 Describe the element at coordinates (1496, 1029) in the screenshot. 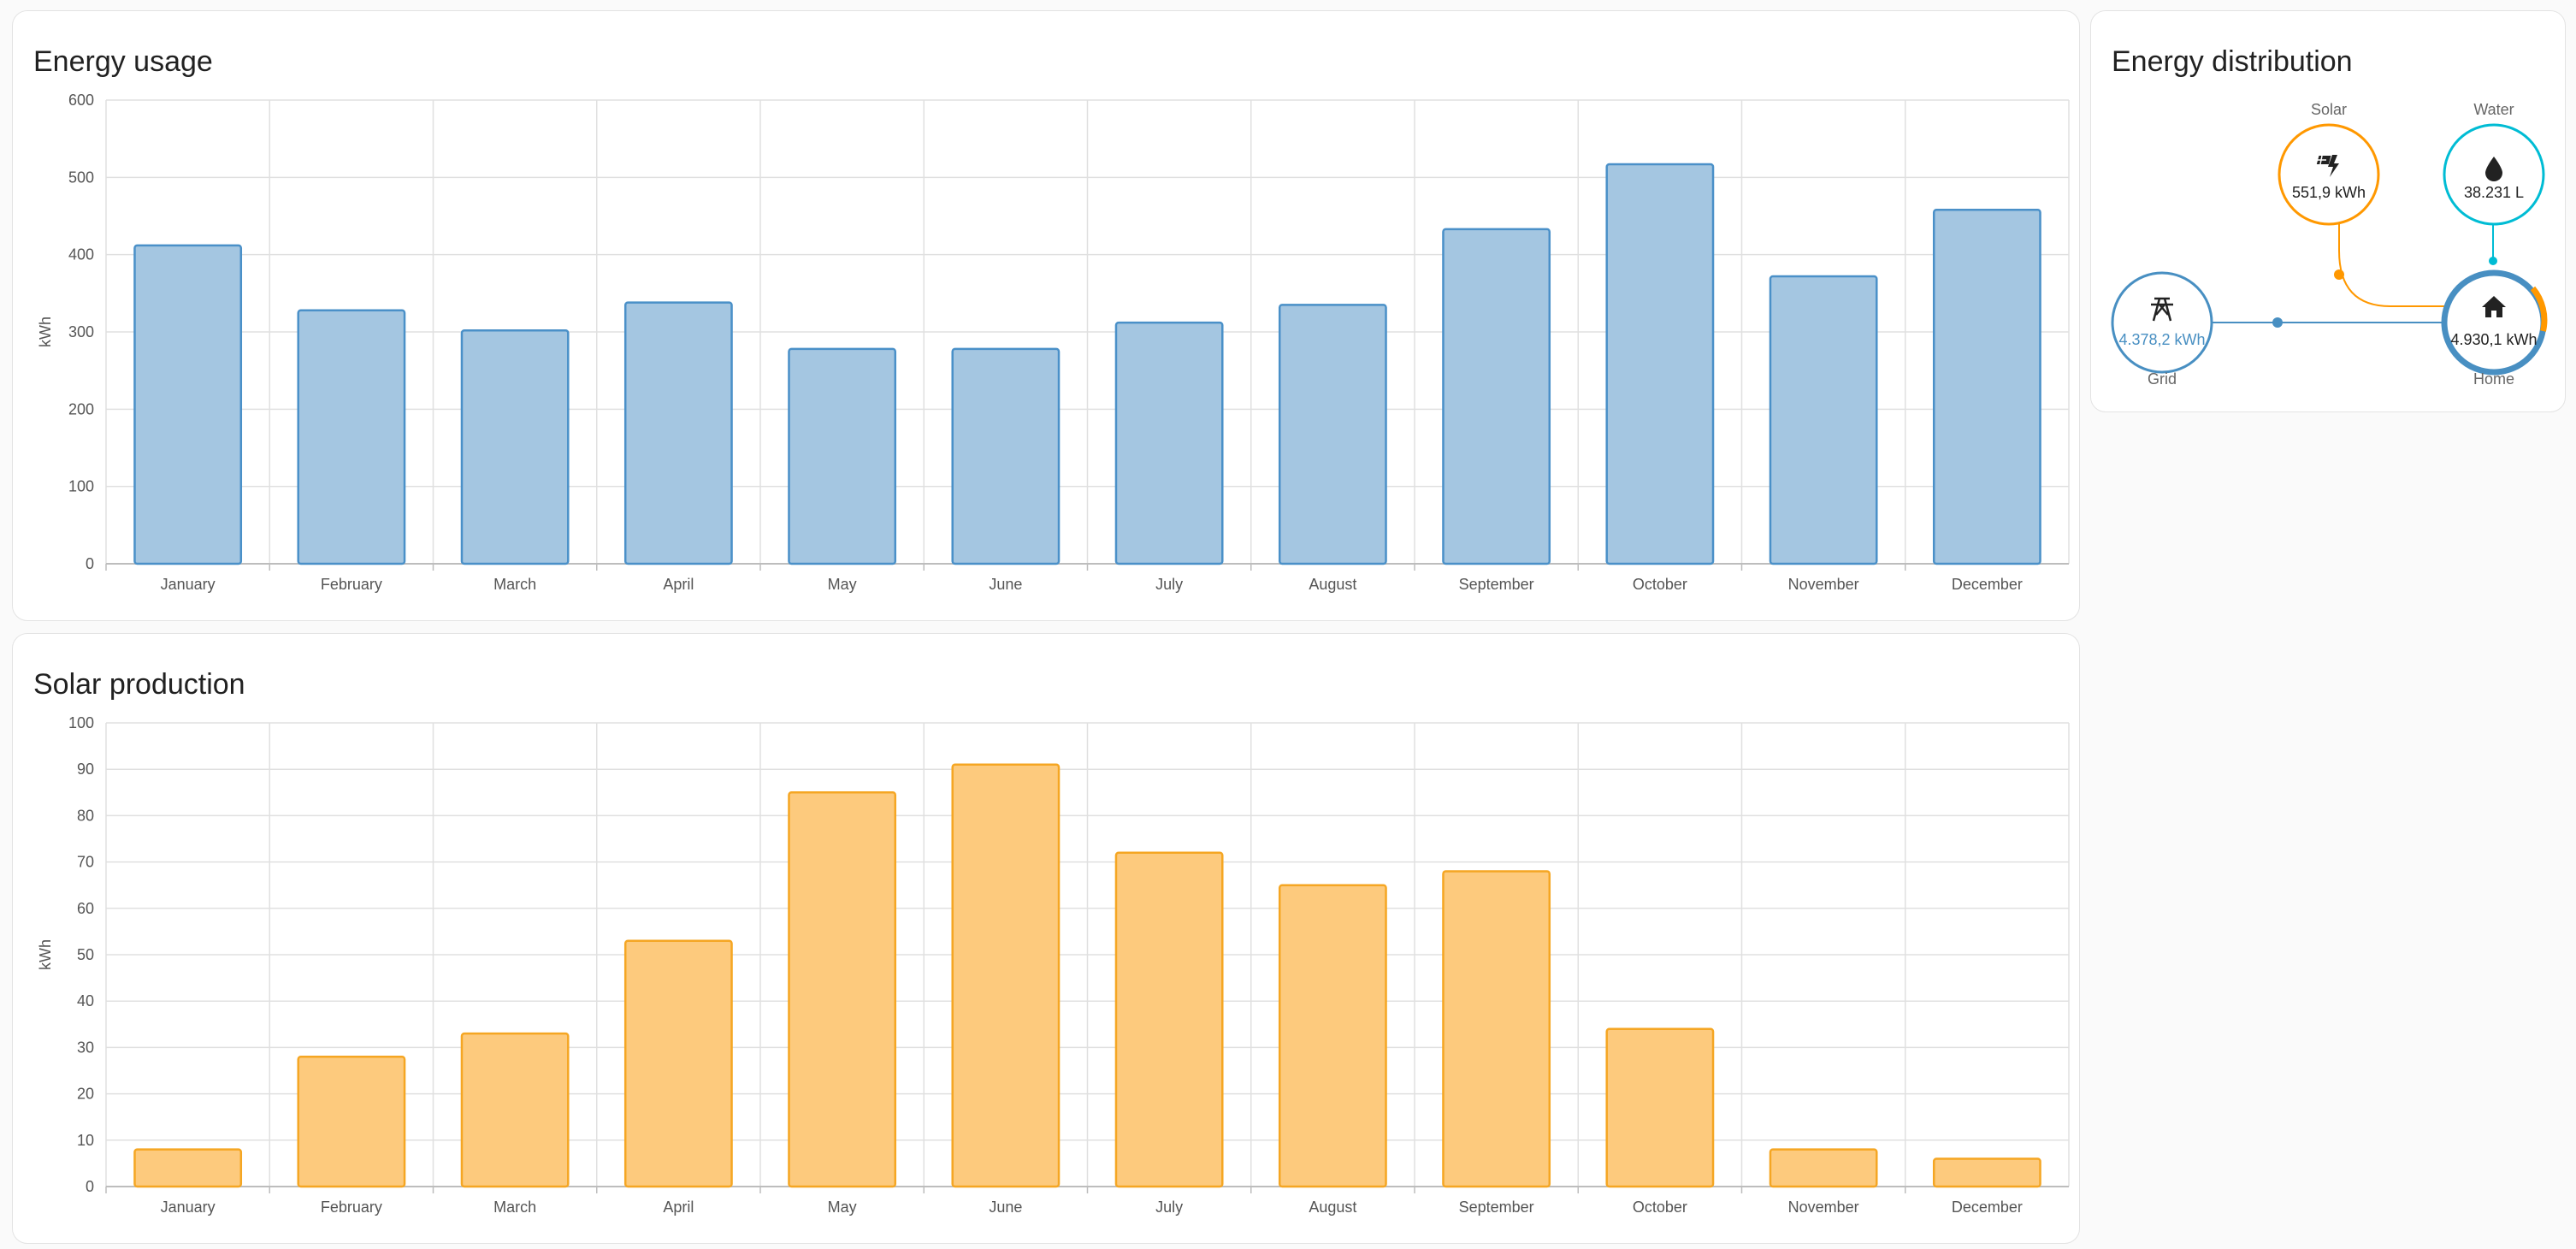

I see `solar-bar-september` at that location.